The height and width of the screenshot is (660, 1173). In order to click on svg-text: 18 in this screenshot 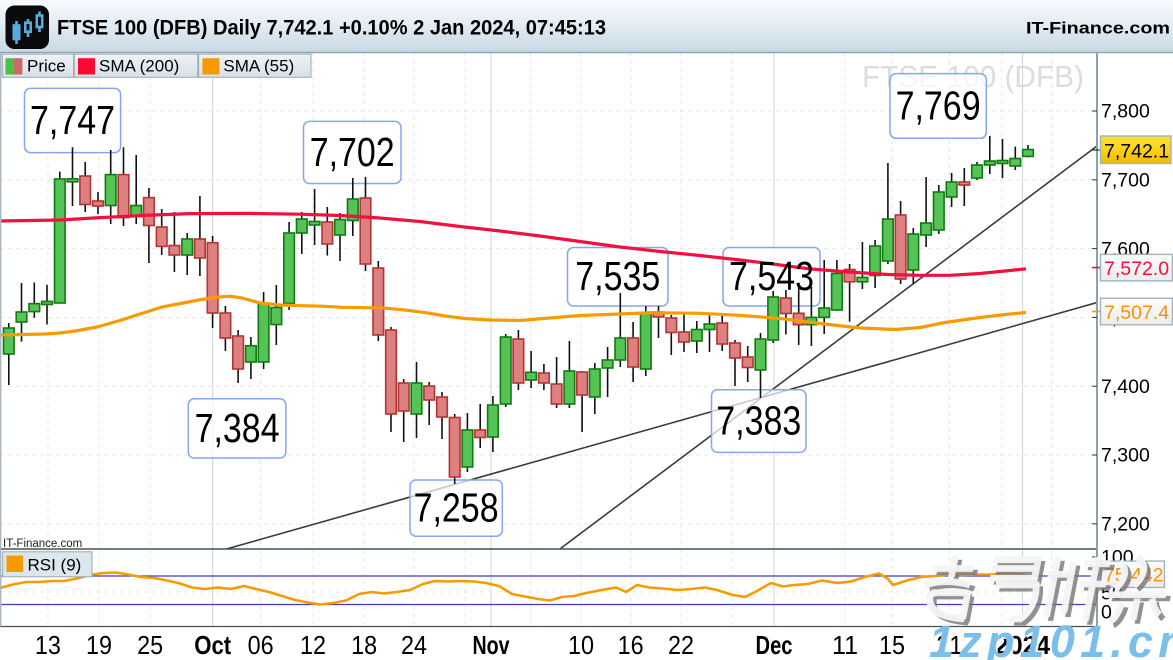, I will do `click(364, 645)`.